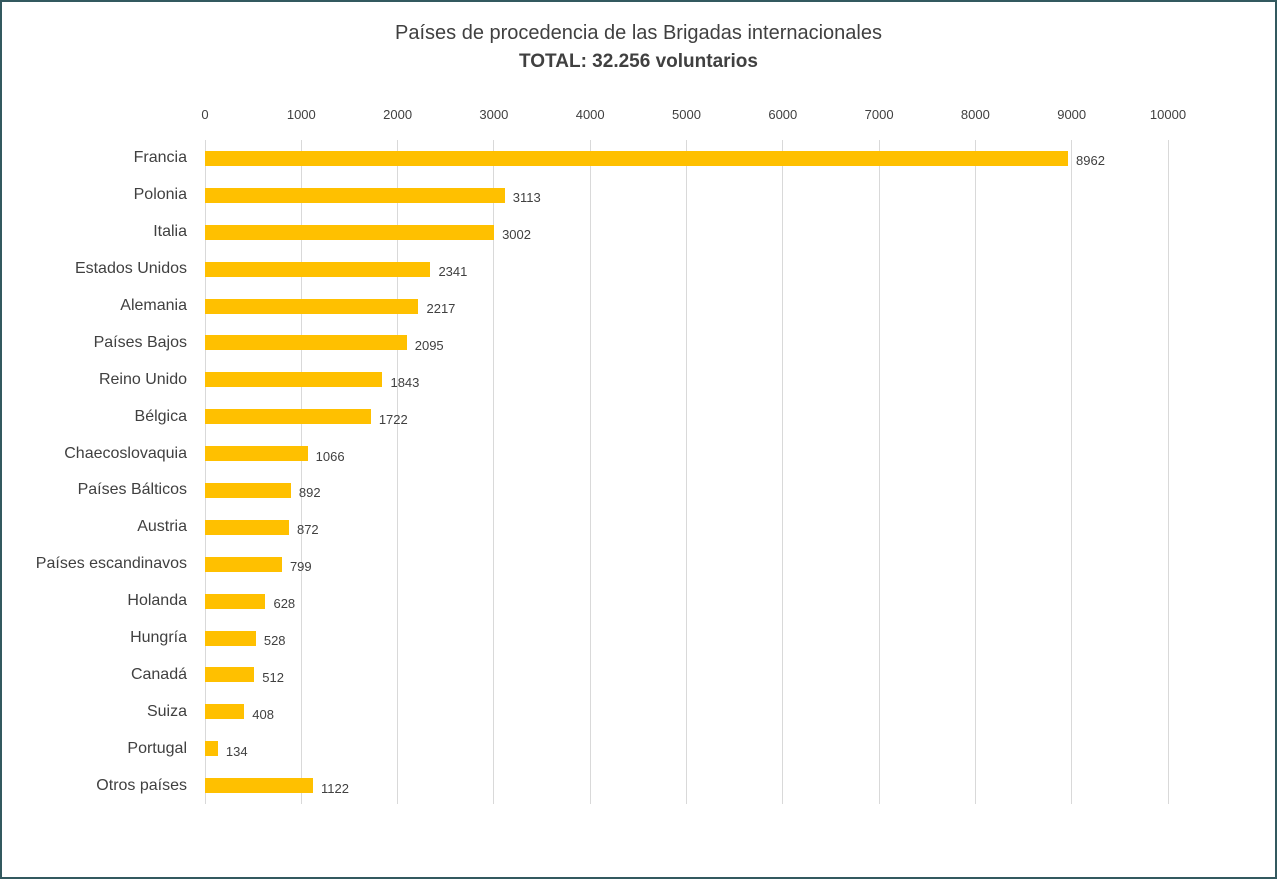  What do you see at coordinates (975, 114) in the screenshot?
I see `x-tick-label: 8000` at bounding box center [975, 114].